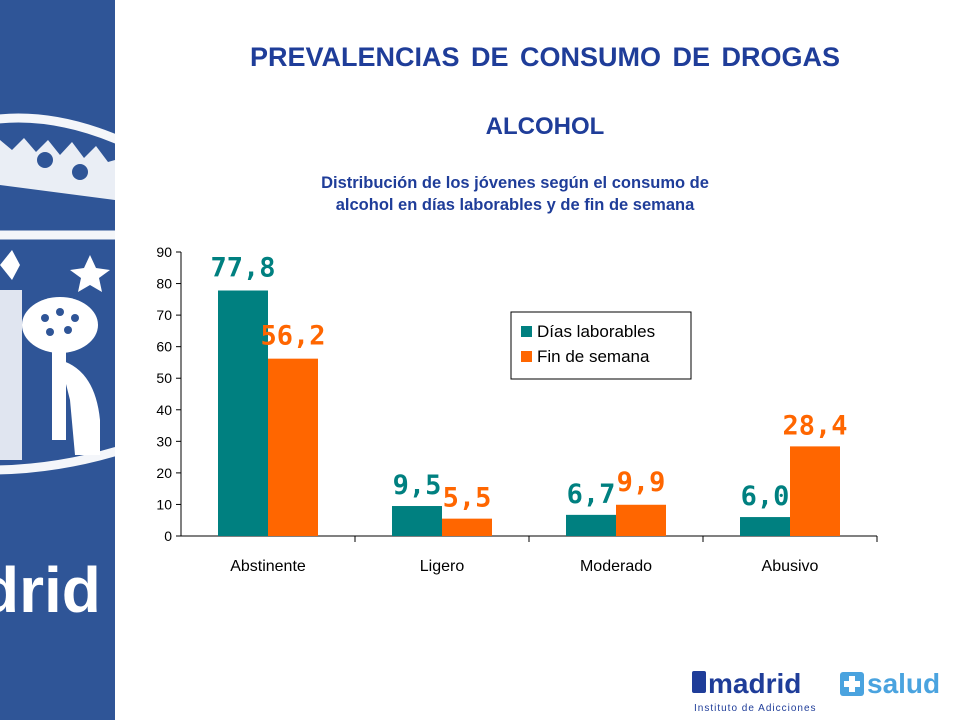 Image resolution: width=960 pixels, height=720 pixels. What do you see at coordinates (699, 682) in the screenshot?
I see `shield-icon` at bounding box center [699, 682].